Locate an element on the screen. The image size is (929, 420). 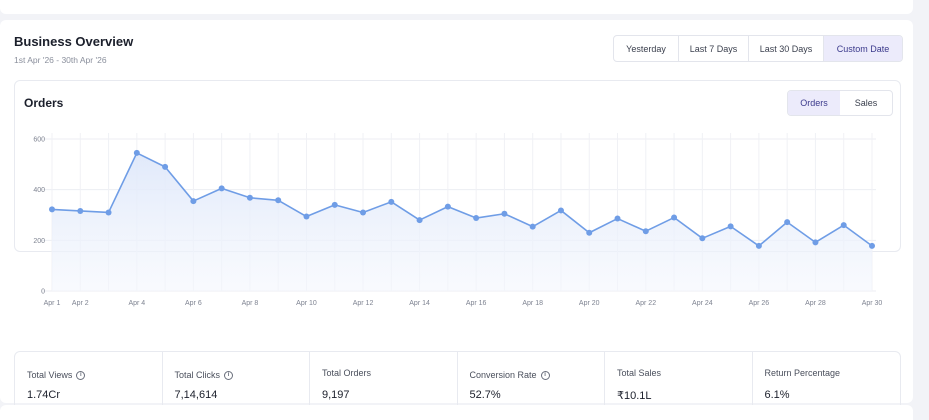
stat-conversion-rate: Conversion Rate i 52.7% is located at coordinates (531, 381).